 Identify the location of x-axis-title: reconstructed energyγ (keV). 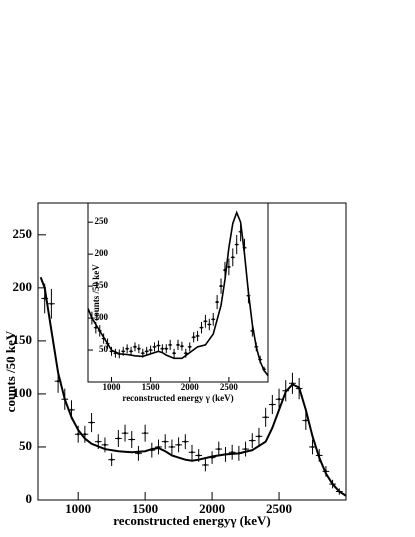
(191, 520).